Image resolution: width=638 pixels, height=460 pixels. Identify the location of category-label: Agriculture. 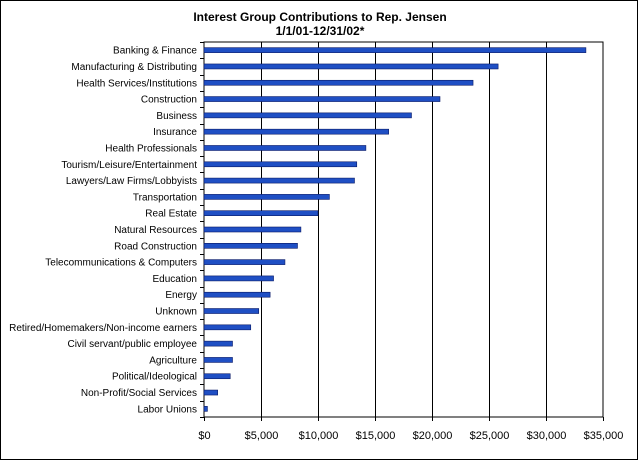
(173, 360).